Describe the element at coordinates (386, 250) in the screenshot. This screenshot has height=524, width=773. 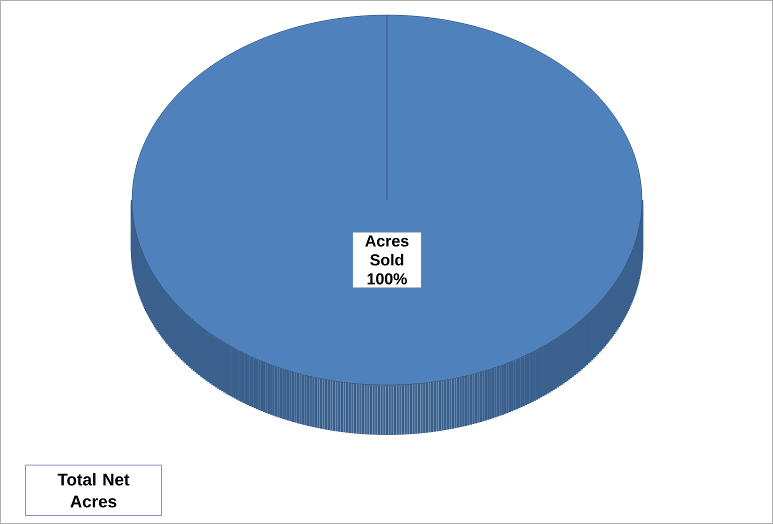
I see `slice-label: Acres Sold` at that location.